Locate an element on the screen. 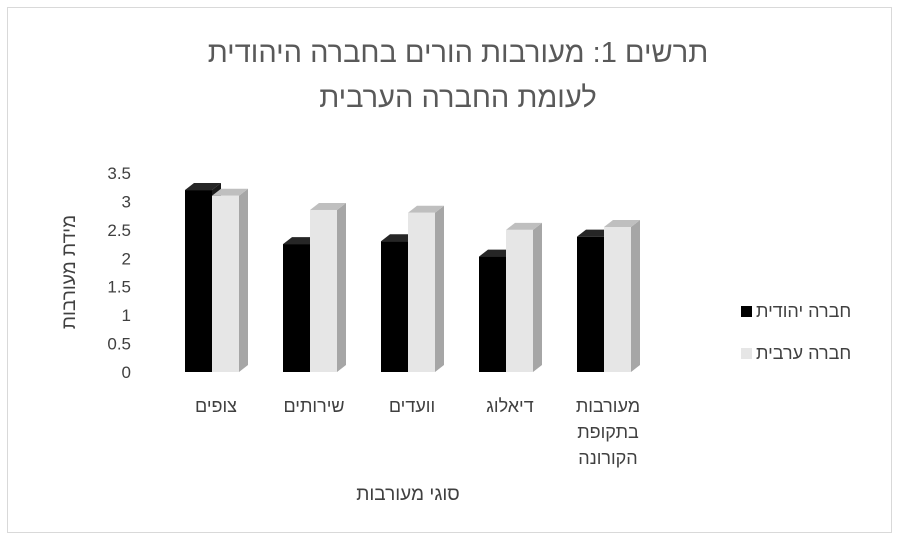  category-label: צופים is located at coordinates (216, 406).